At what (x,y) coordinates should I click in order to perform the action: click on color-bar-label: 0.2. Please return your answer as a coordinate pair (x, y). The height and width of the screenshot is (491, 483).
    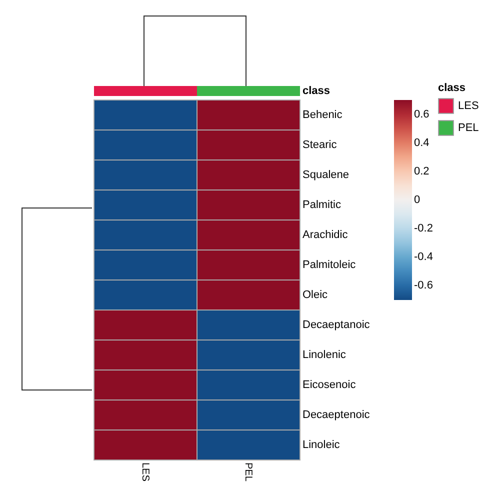
    Looking at the image, I should click on (422, 171).